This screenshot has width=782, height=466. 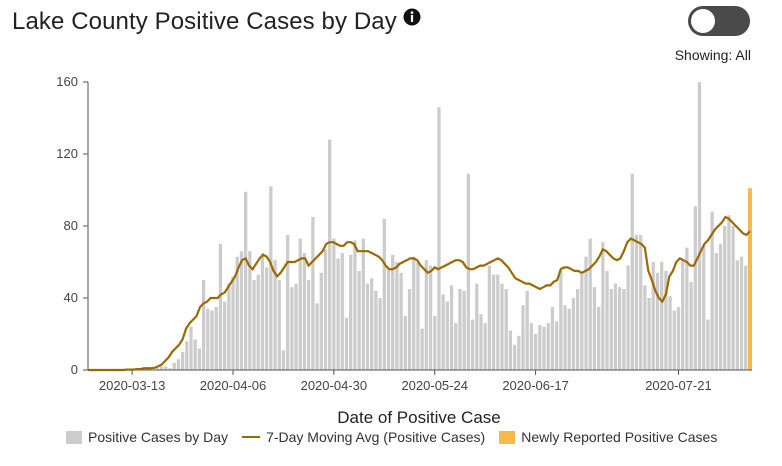 I want to click on legend-item: 7-Day Moving Avg (Positive Cases), so click(x=363, y=437).